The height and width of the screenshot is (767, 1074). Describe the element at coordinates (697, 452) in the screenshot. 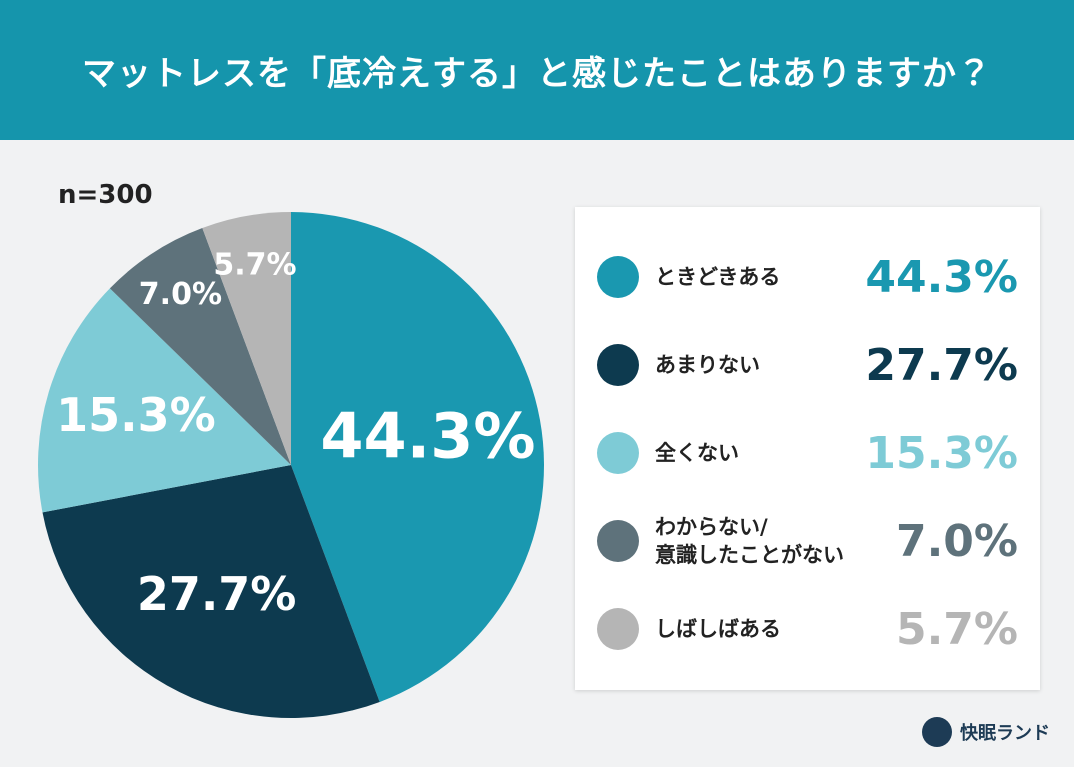

I see `legend-label: 全くない` at that location.